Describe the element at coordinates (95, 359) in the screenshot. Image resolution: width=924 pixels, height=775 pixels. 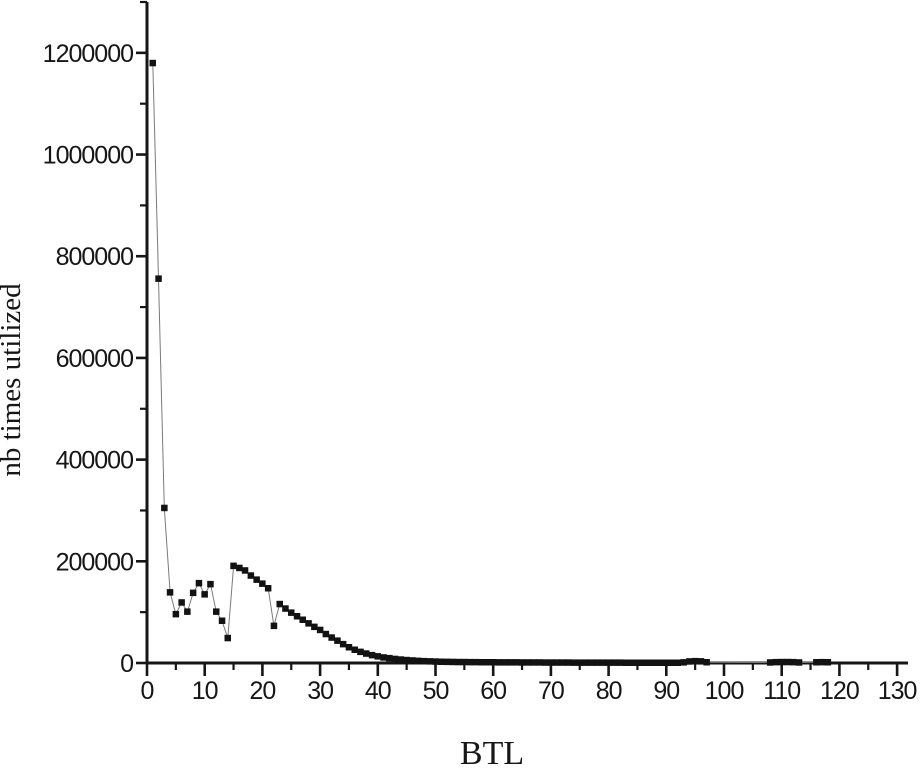
I see `y-tick-label: 600000` at that location.